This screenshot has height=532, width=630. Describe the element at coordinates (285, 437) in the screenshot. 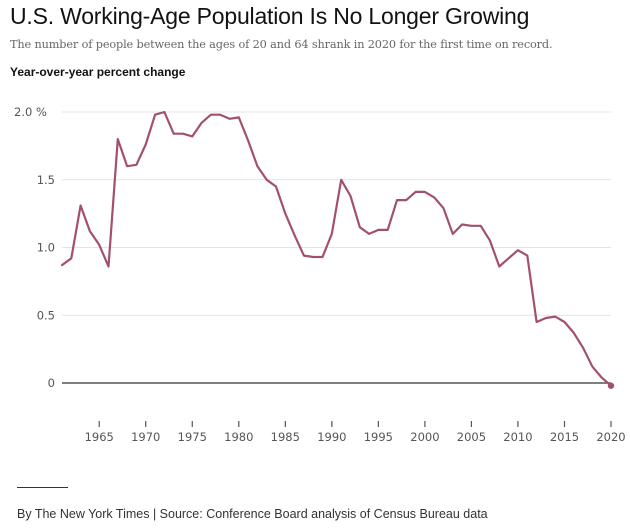

I see `x-tick-label: 1985` at that location.